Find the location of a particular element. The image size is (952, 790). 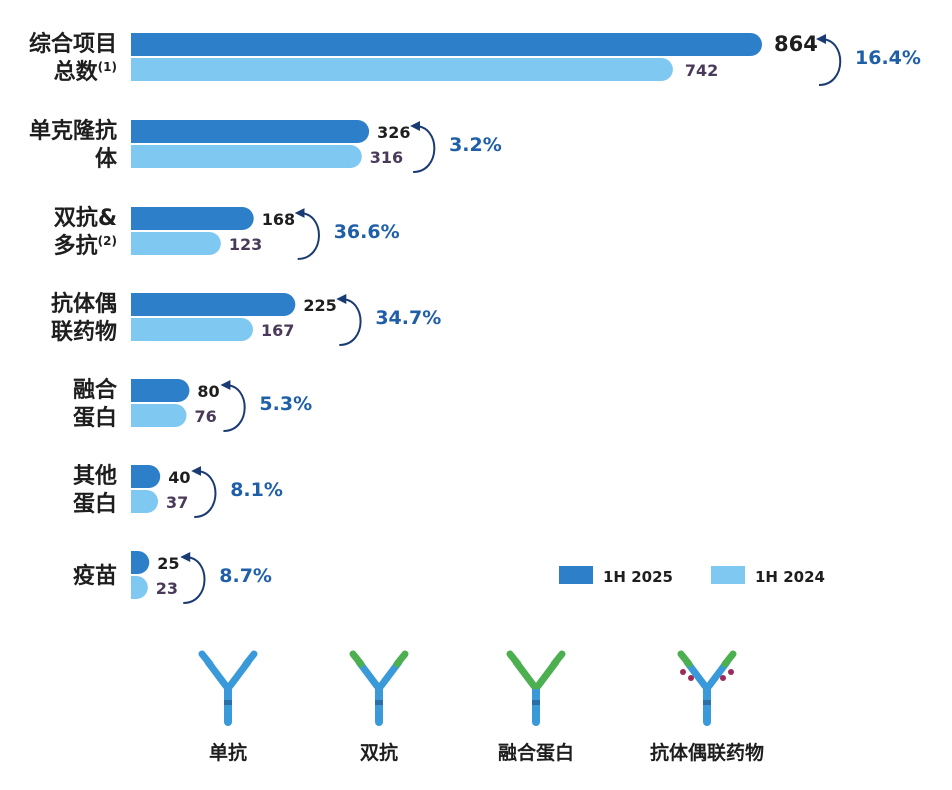

legend-swatch-1h-2024 is located at coordinates (728, 575).